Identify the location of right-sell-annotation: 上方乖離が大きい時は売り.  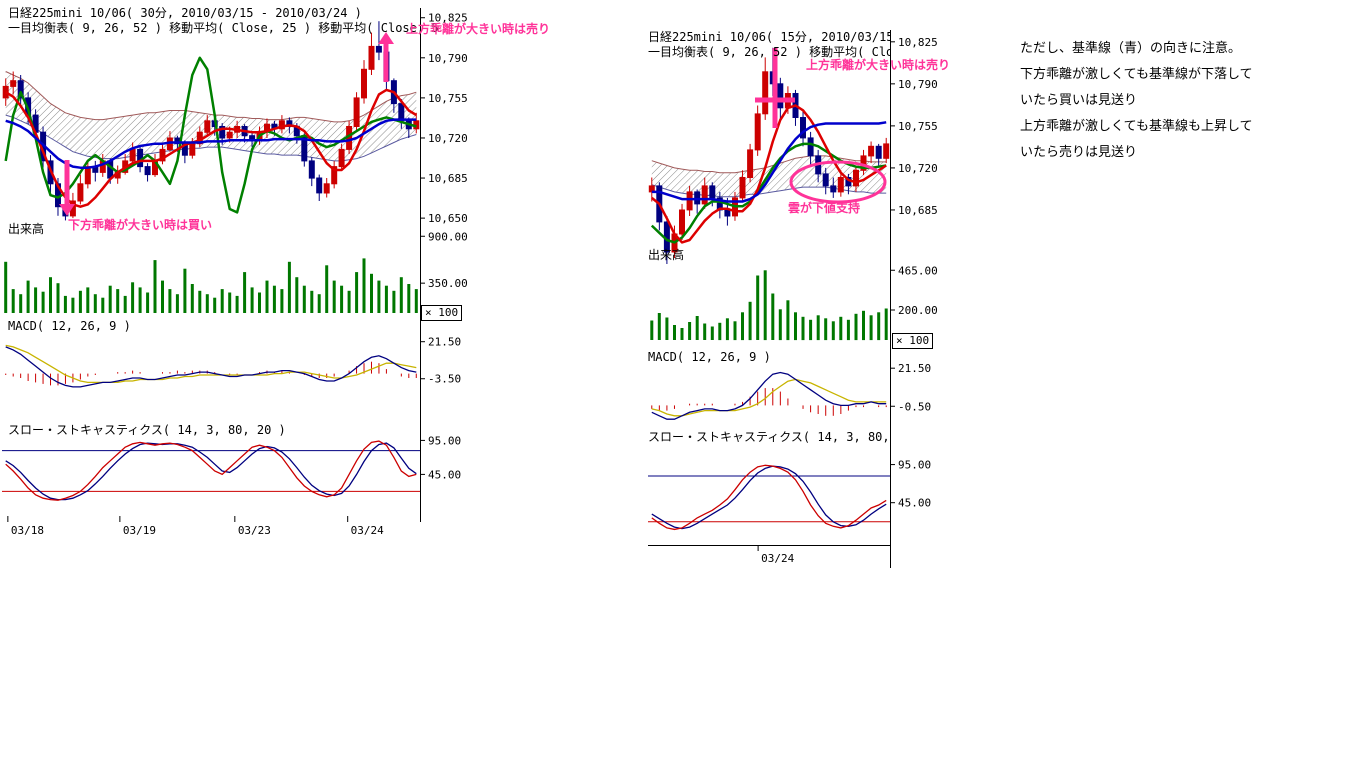
(878, 65).